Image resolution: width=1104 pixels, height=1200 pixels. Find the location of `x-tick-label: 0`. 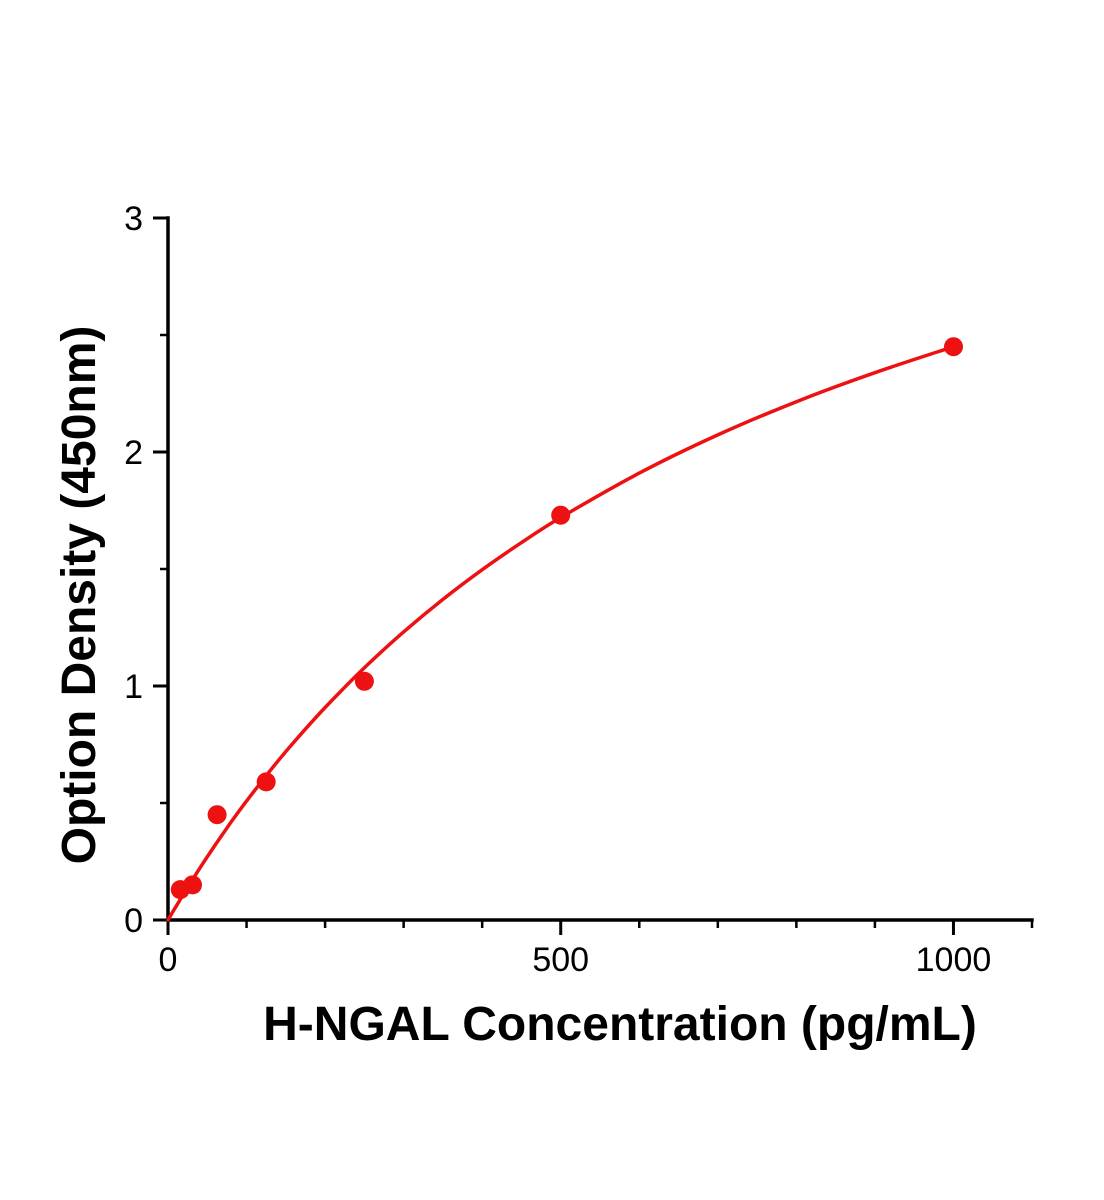

x-tick-label: 0 is located at coordinates (168, 960).